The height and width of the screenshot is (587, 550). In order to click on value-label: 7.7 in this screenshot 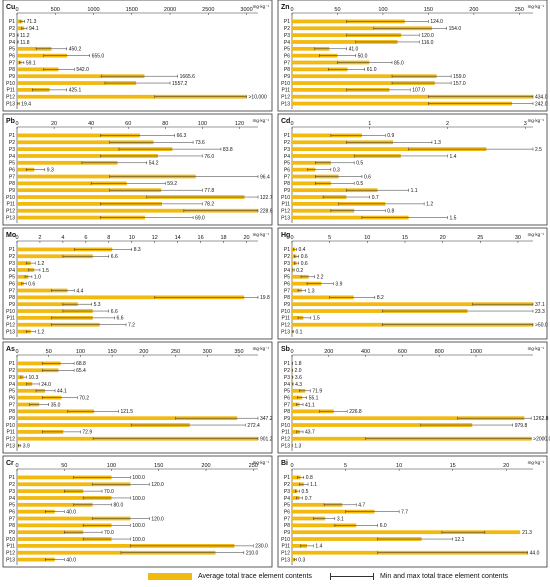, I will do `click(404, 512)`.